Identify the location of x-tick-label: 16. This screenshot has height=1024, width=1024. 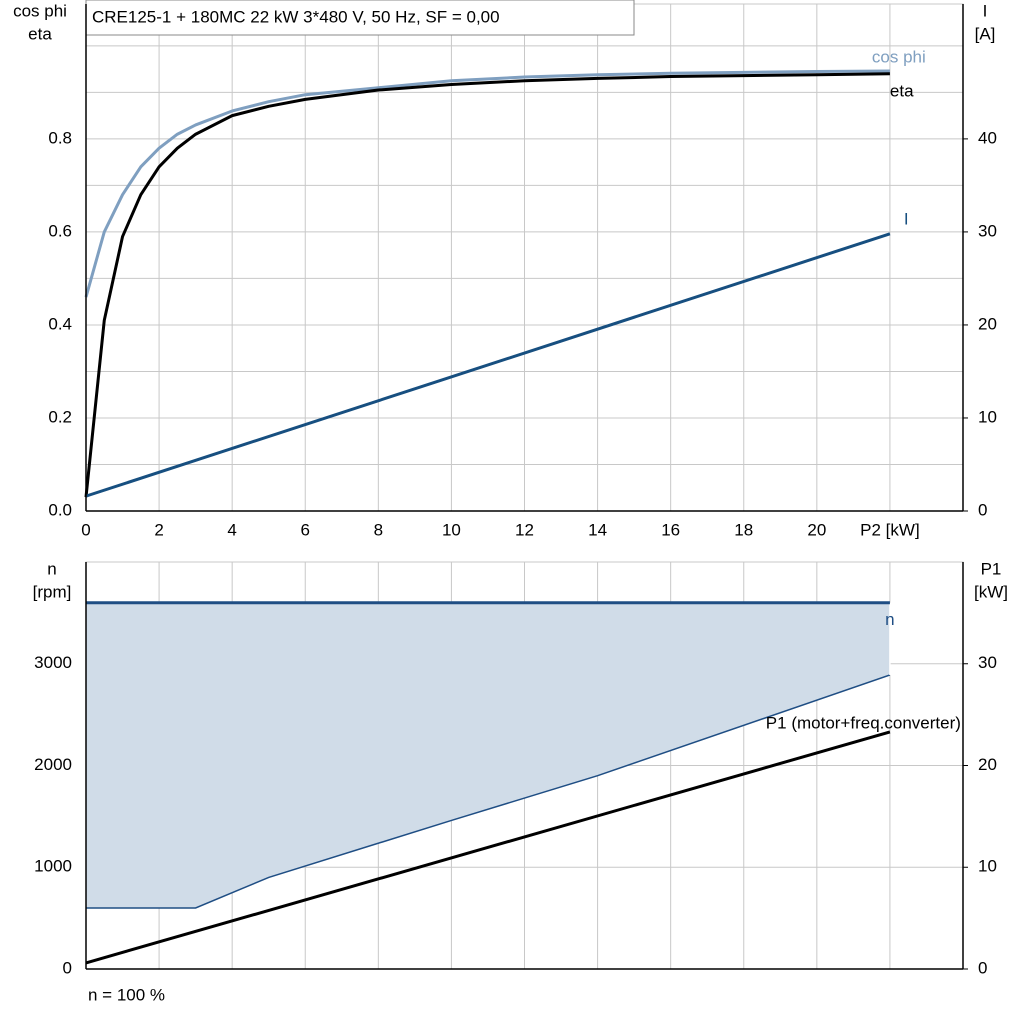
(670, 529).